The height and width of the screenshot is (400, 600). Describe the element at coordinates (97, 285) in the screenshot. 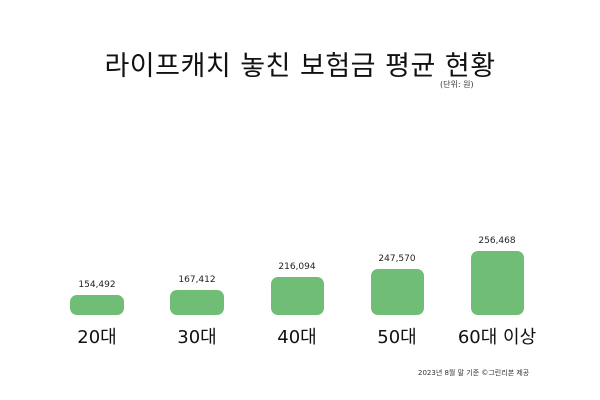

I see `value-label-20s: 154,492` at that location.